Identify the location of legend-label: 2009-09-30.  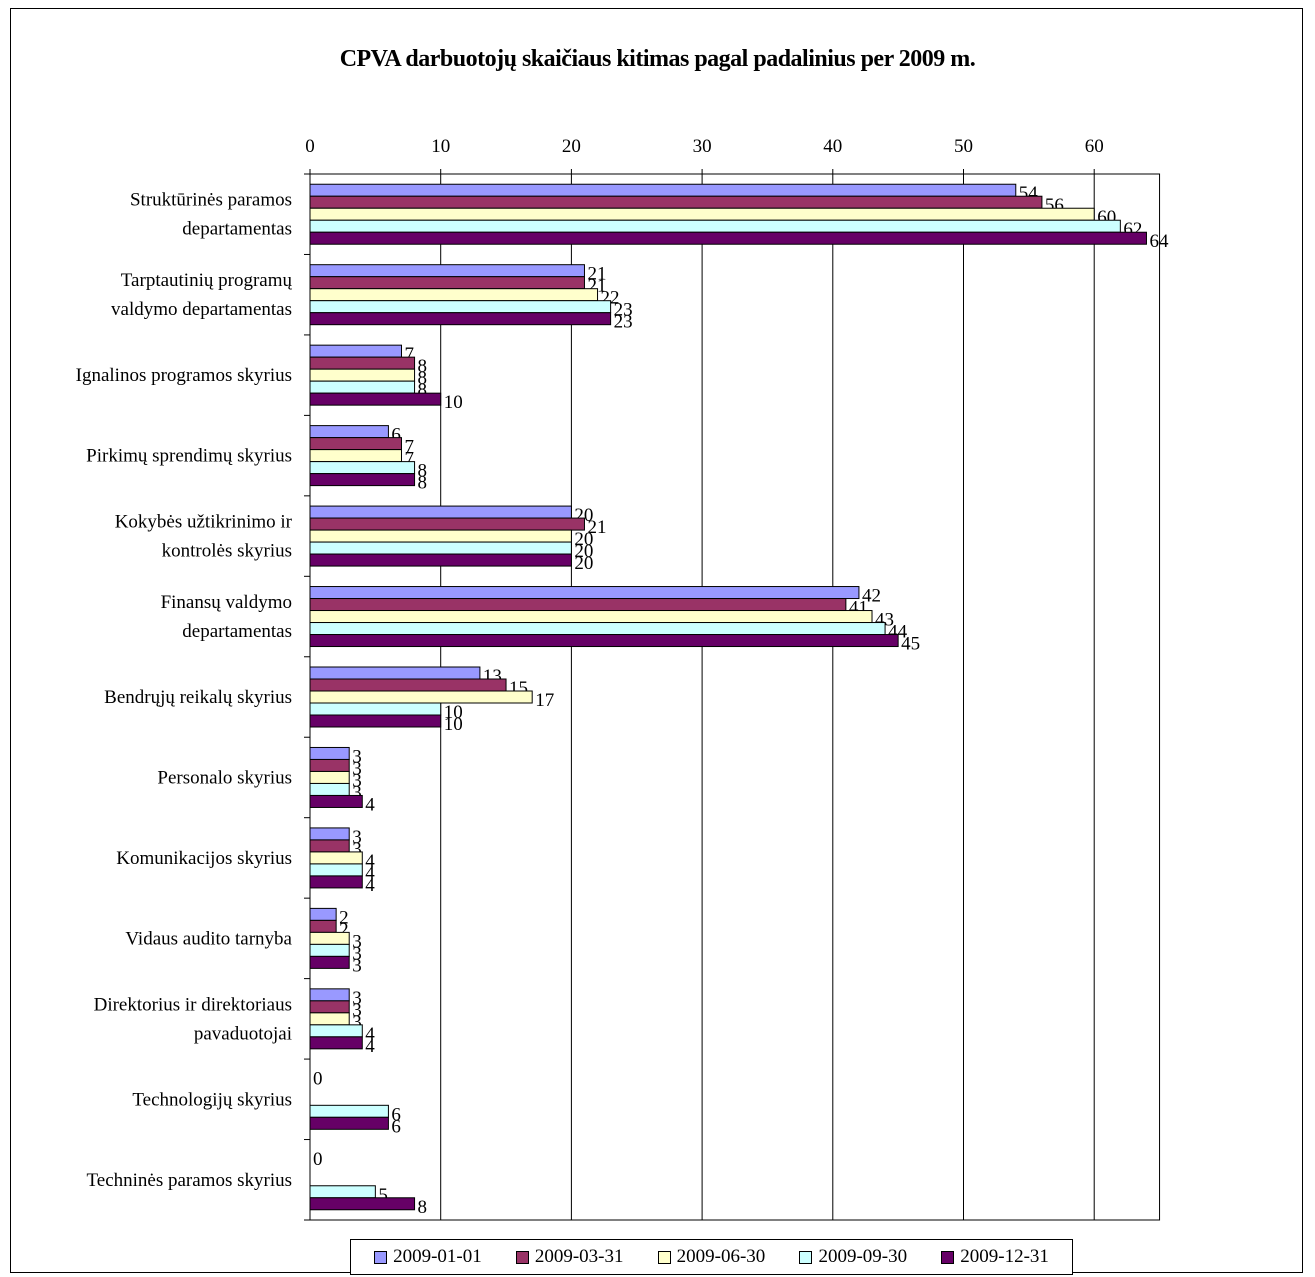
(863, 1256).